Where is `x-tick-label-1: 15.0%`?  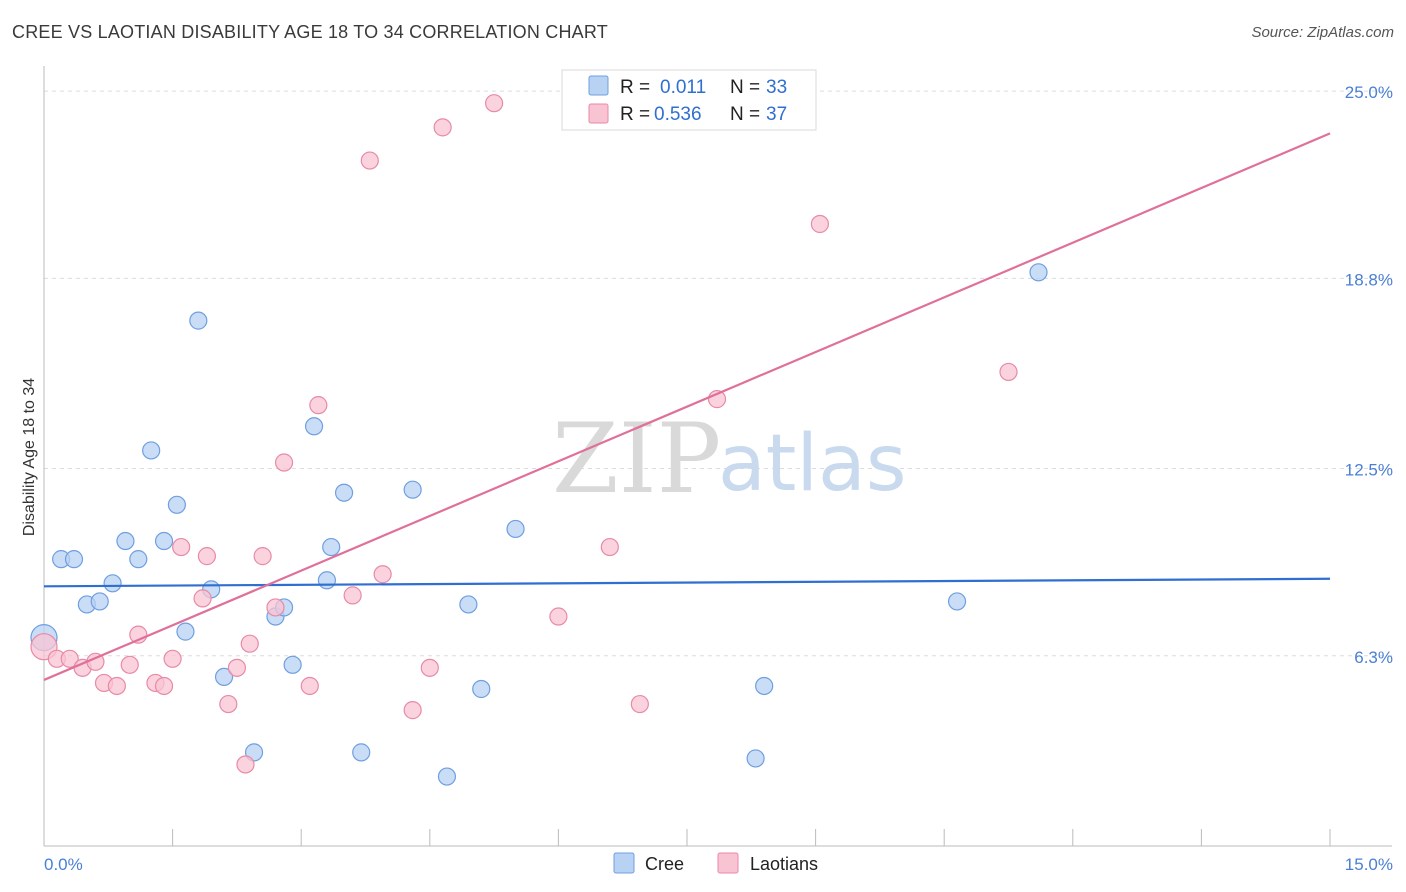 x-tick-label-1: 15.0% is located at coordinates (1369, 864).